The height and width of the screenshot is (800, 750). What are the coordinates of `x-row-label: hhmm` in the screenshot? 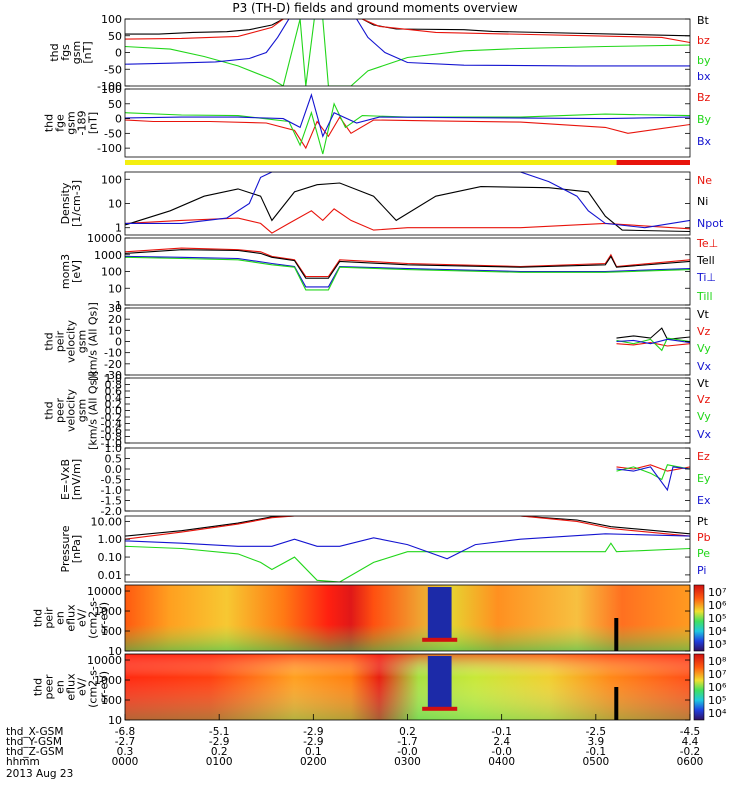 It's located at (23, 762).